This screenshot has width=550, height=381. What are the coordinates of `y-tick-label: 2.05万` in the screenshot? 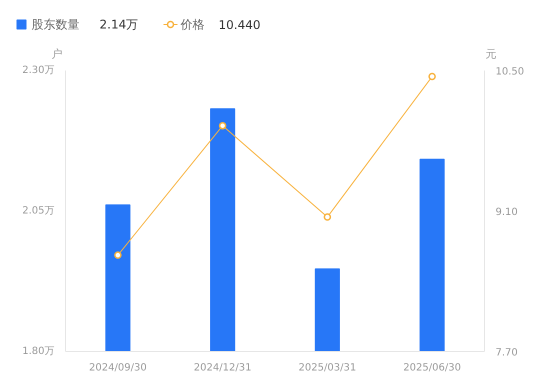 It's located at (38, 211).